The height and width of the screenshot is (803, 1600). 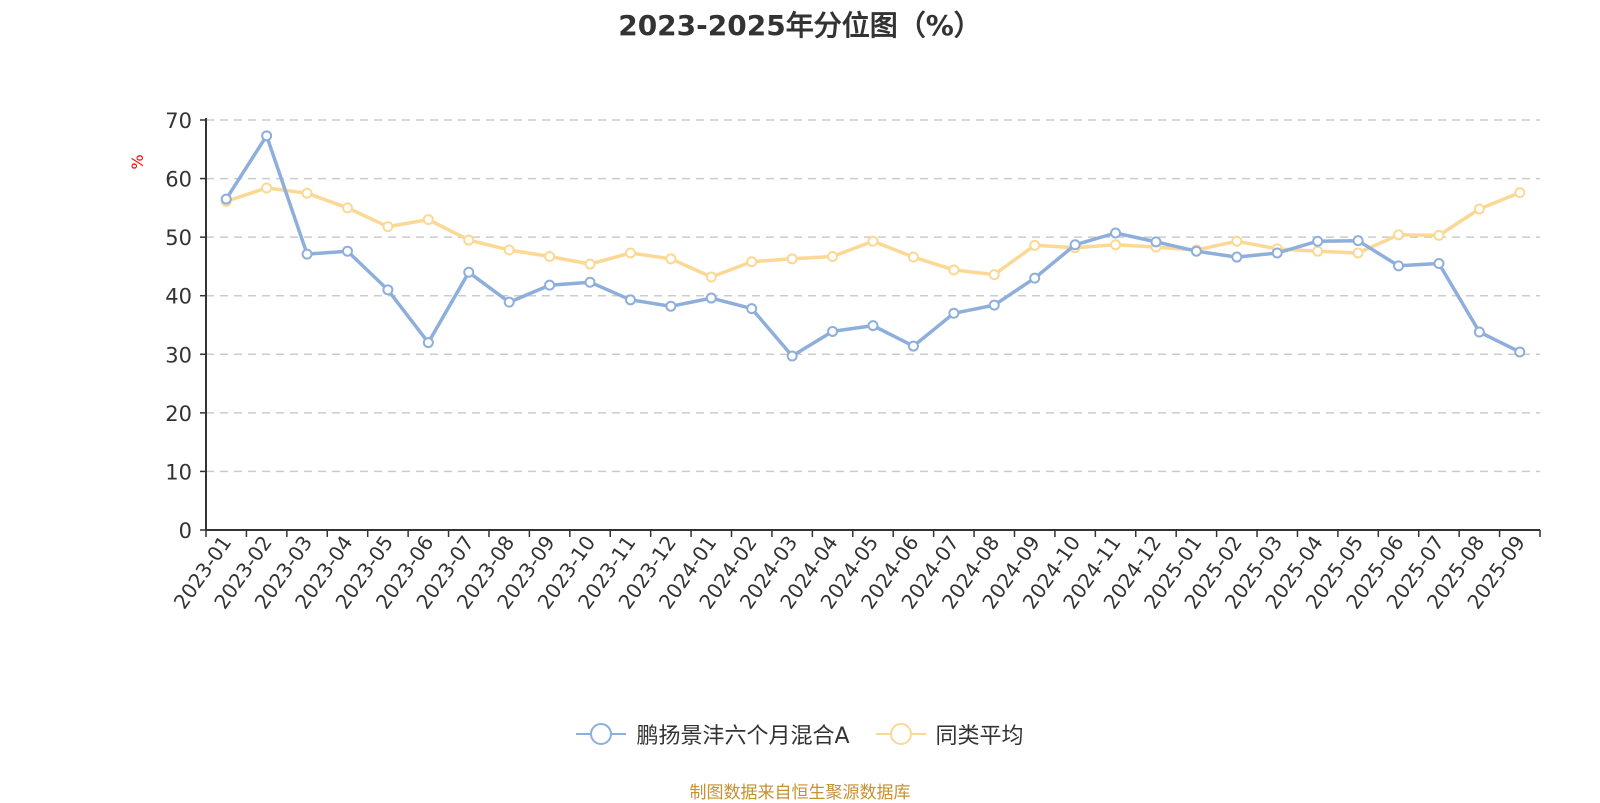 What do you see at coordinates (979, 736) in the screenshot?
I see `legend-label: 同类平均` at bounding box center [979, 736].